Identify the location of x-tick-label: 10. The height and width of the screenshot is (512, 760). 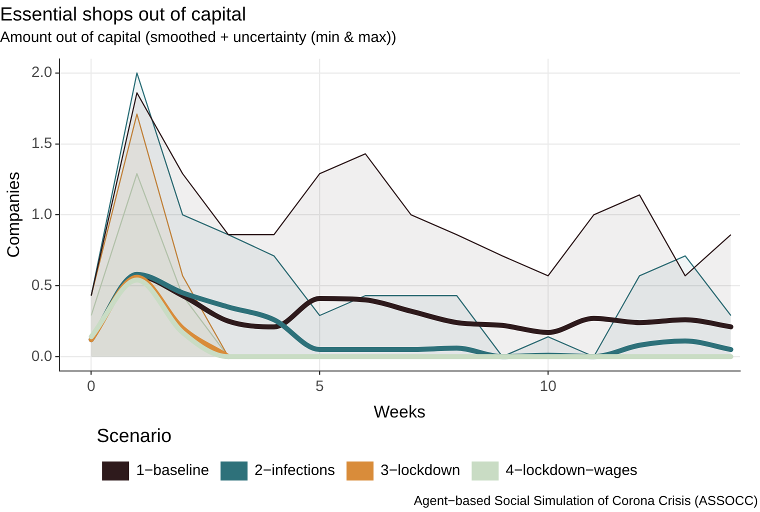
(548, 386).